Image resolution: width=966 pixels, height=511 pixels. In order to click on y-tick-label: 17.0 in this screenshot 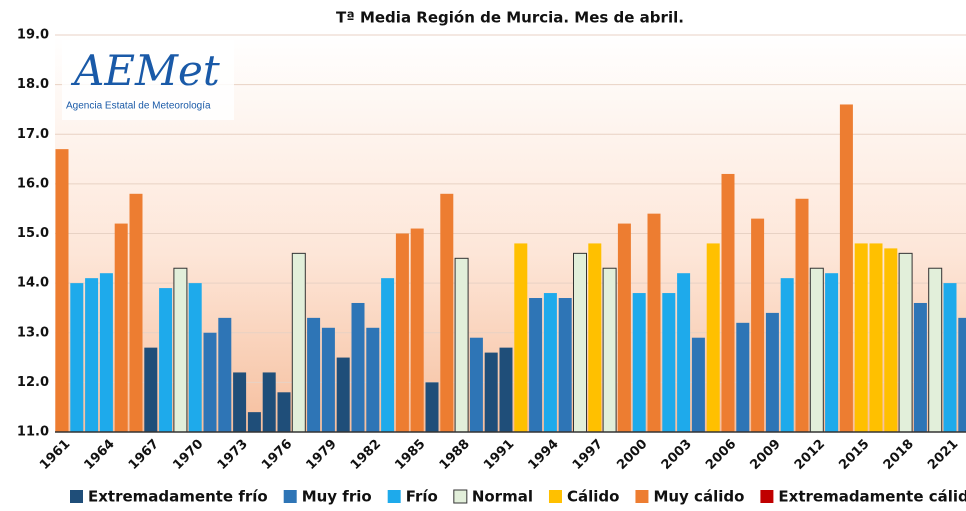, I will do `click(33, 134)`.